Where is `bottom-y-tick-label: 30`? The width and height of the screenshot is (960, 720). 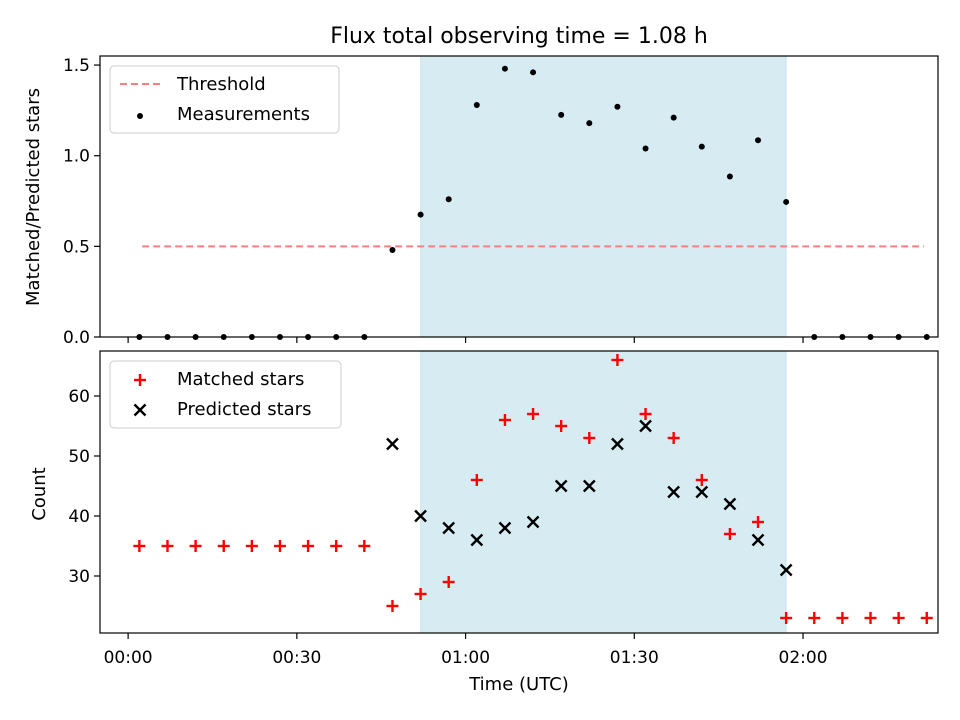
bottom-y-tick-label: 30 is located at coordinates (79, 577).